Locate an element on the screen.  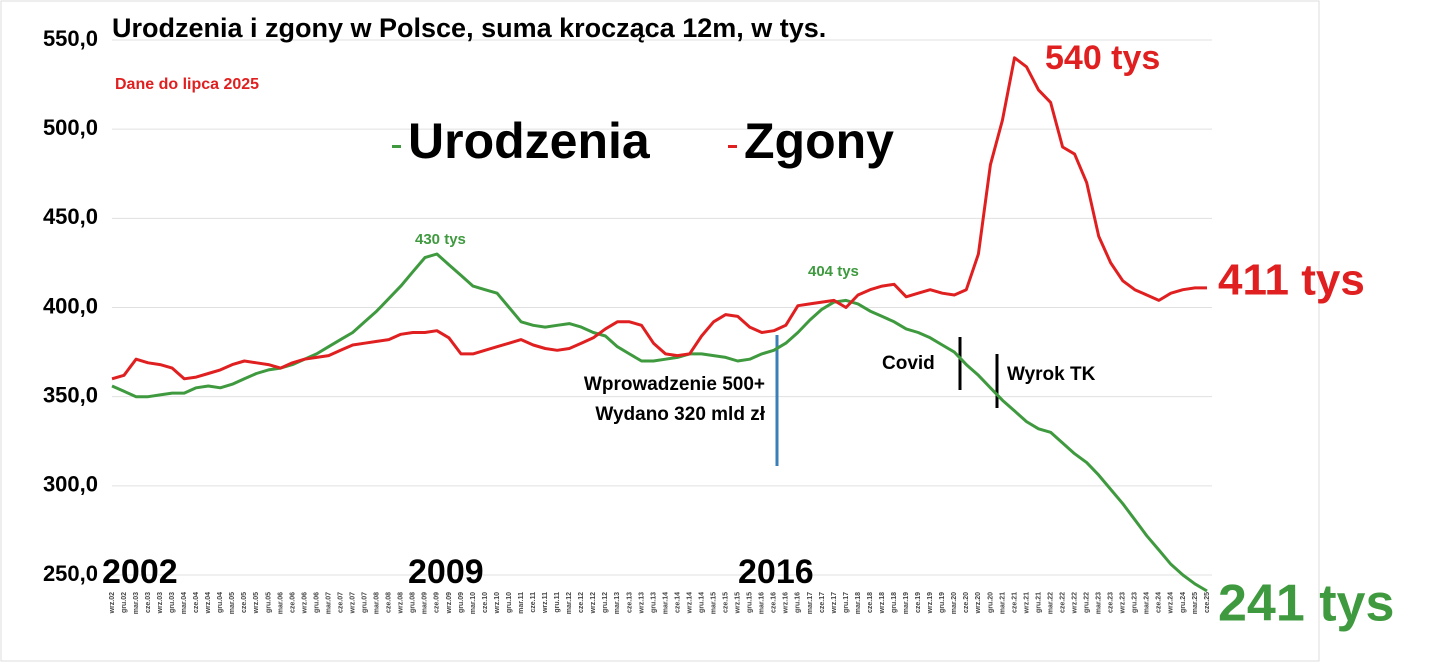
x-tick-label: gru.08 is located at coordinates (413, 602).